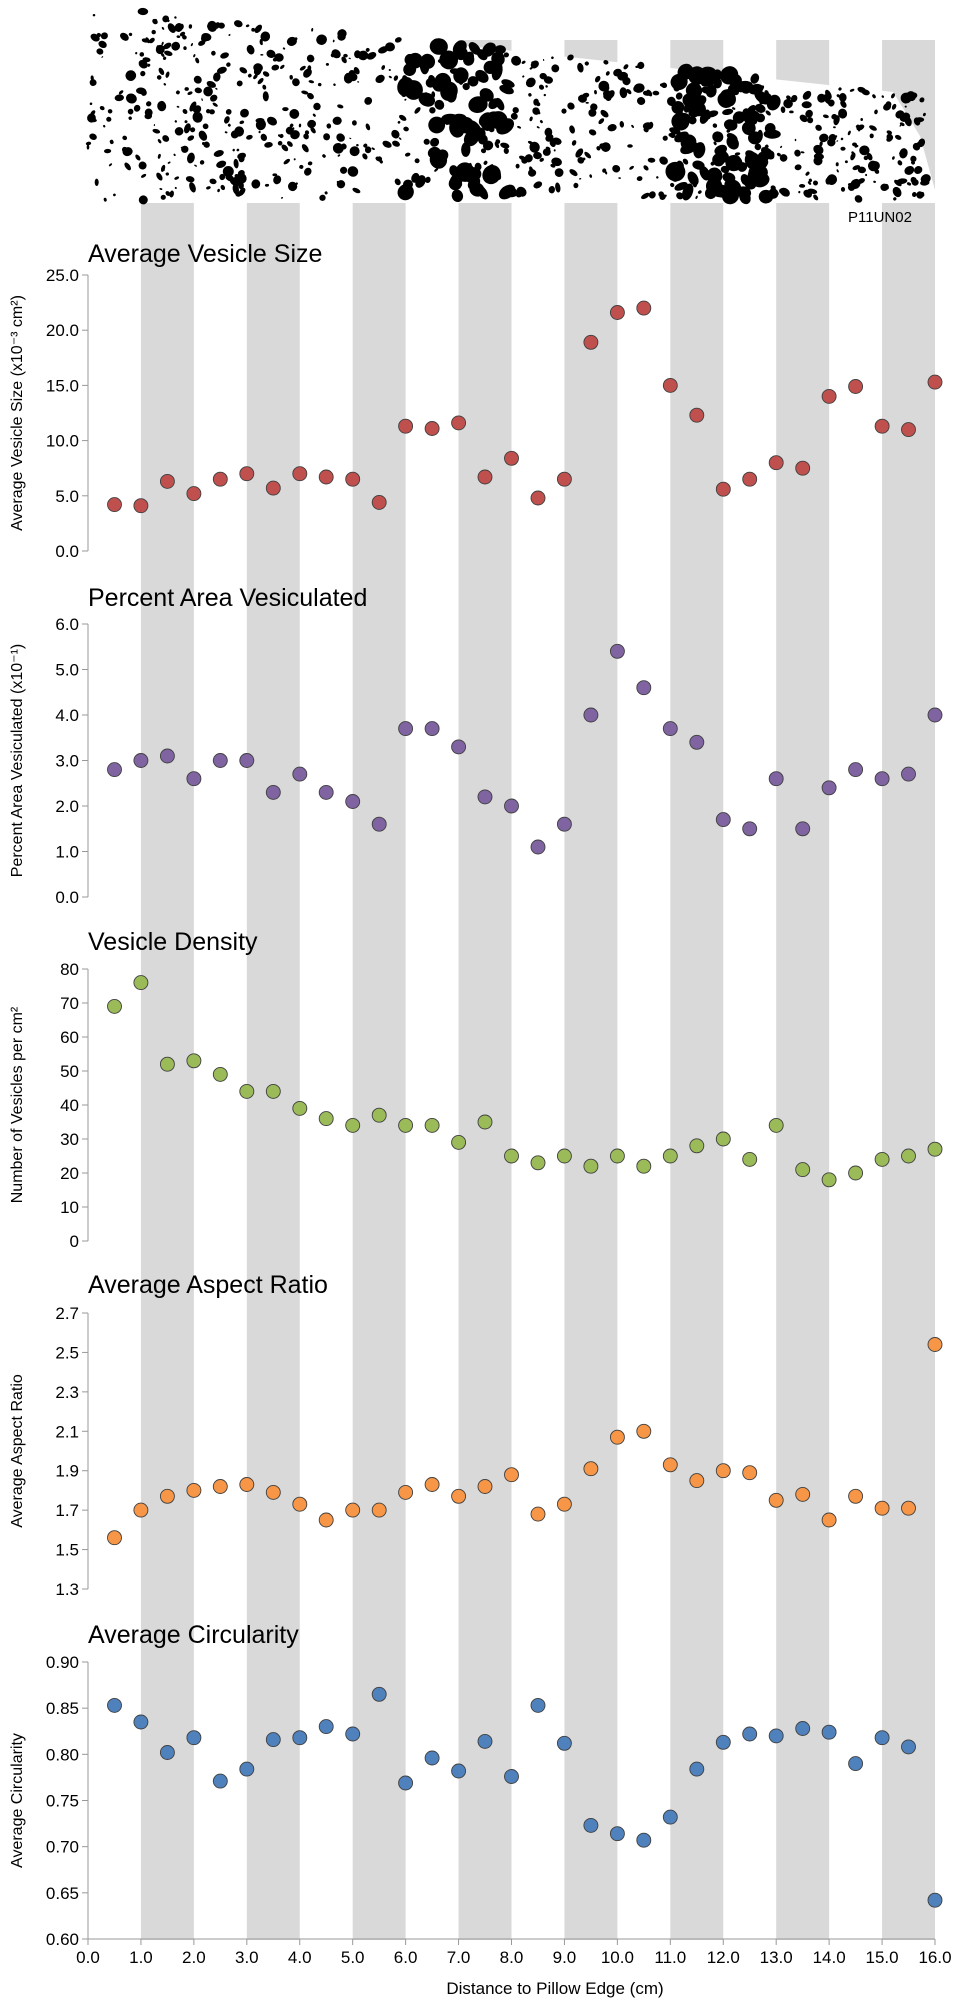 This screenshot has height=2002, width=957. Describe the element at coordinates (74, 1241) in the screenshot. I see `y-tick-label: 0` at that location.